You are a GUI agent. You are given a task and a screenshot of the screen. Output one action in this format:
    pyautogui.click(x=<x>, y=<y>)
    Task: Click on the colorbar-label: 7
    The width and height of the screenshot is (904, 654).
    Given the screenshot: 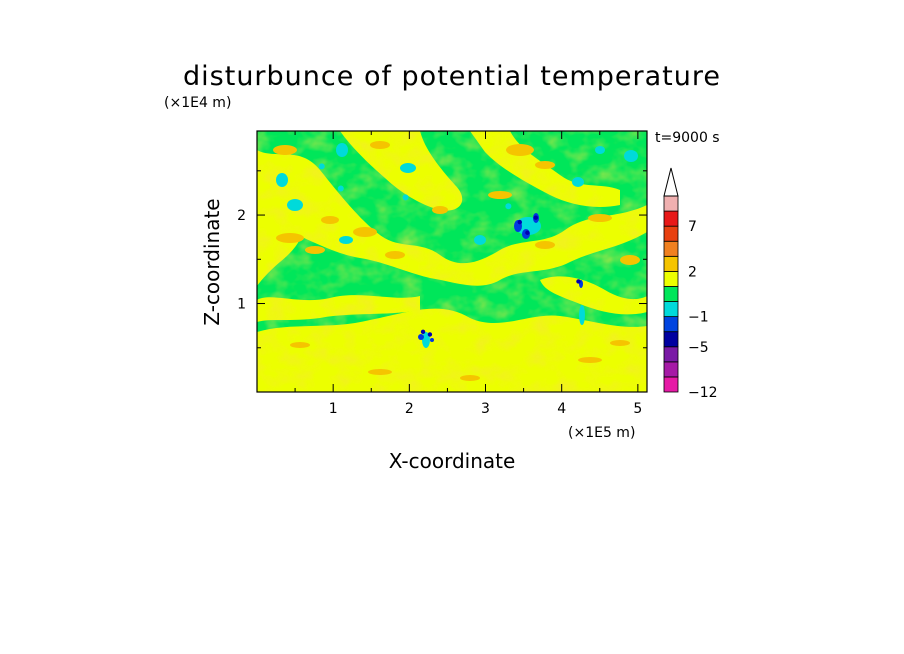 What is the action you would take?
    pyautogui.click(x=692, y=227)
    